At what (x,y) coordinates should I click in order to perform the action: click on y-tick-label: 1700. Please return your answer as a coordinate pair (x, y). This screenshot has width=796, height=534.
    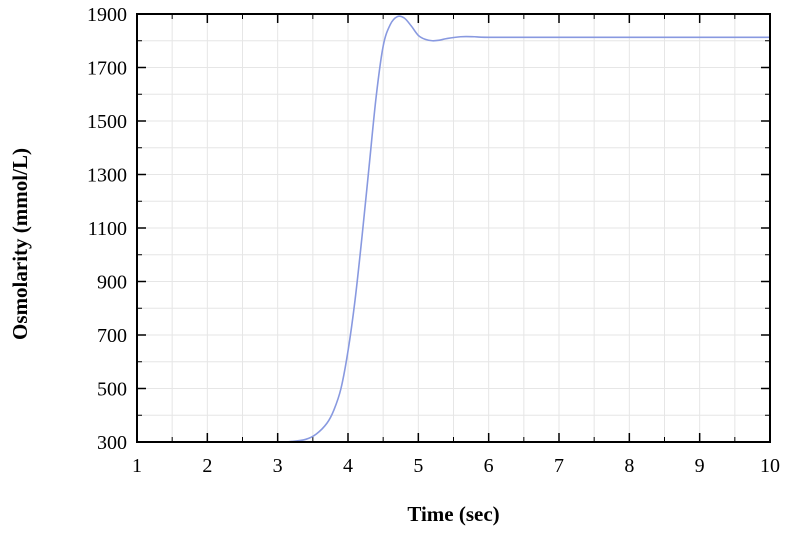
    Looking at the image, I should click on (107, 69).